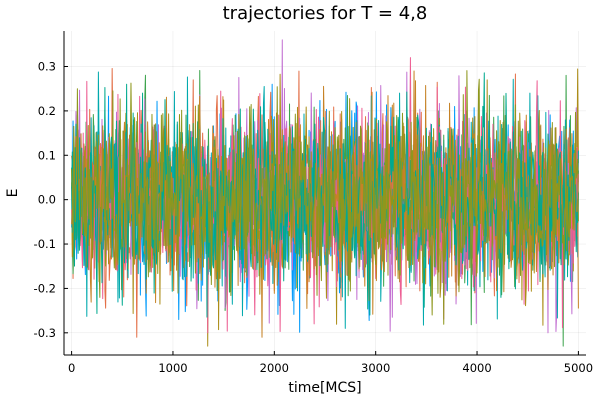 This screenshot has height=400, width=600. I want to click on chart-title: trajectories for T = 4,8, so click(325, 13).